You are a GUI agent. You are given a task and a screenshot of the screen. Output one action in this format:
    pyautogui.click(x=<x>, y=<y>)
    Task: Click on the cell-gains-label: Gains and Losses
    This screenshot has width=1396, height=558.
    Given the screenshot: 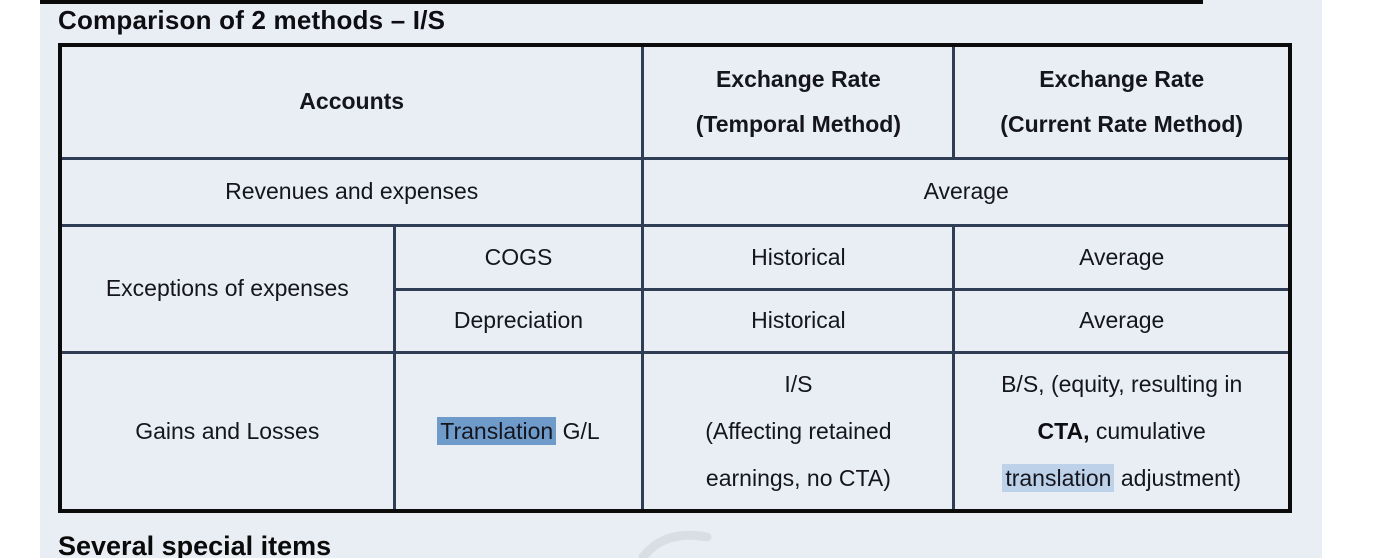 What is the action you would take?
    pyautogui.click(x=227, y=431)
    